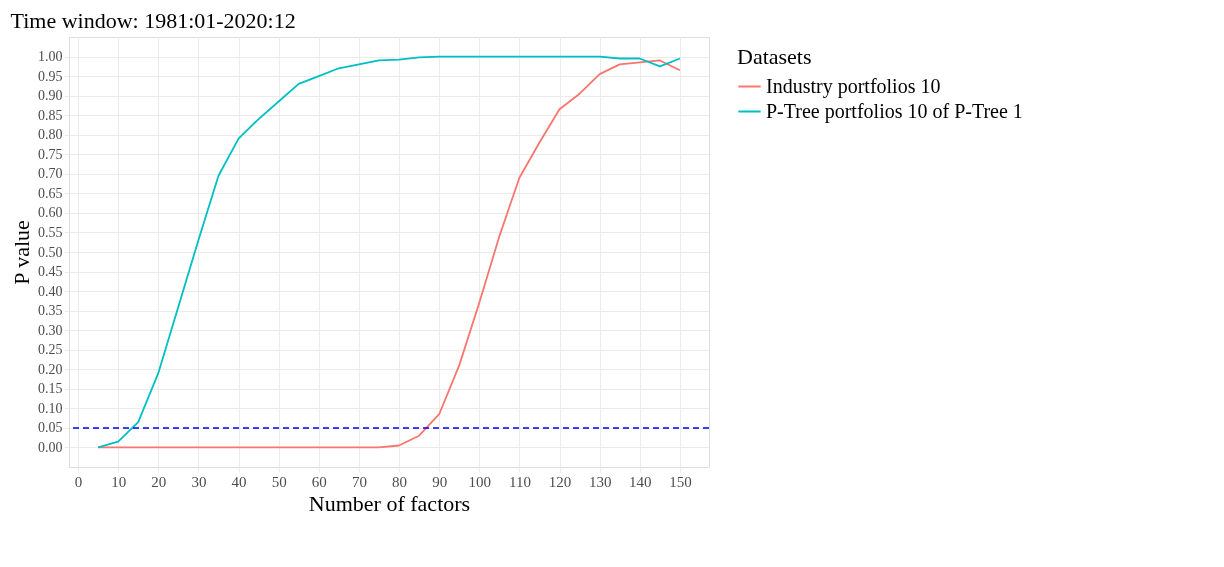  What do you see at coordinates (519, 481) in the screenshot?
I see `x-tick-label: 110` at bounding box center [519, 481].